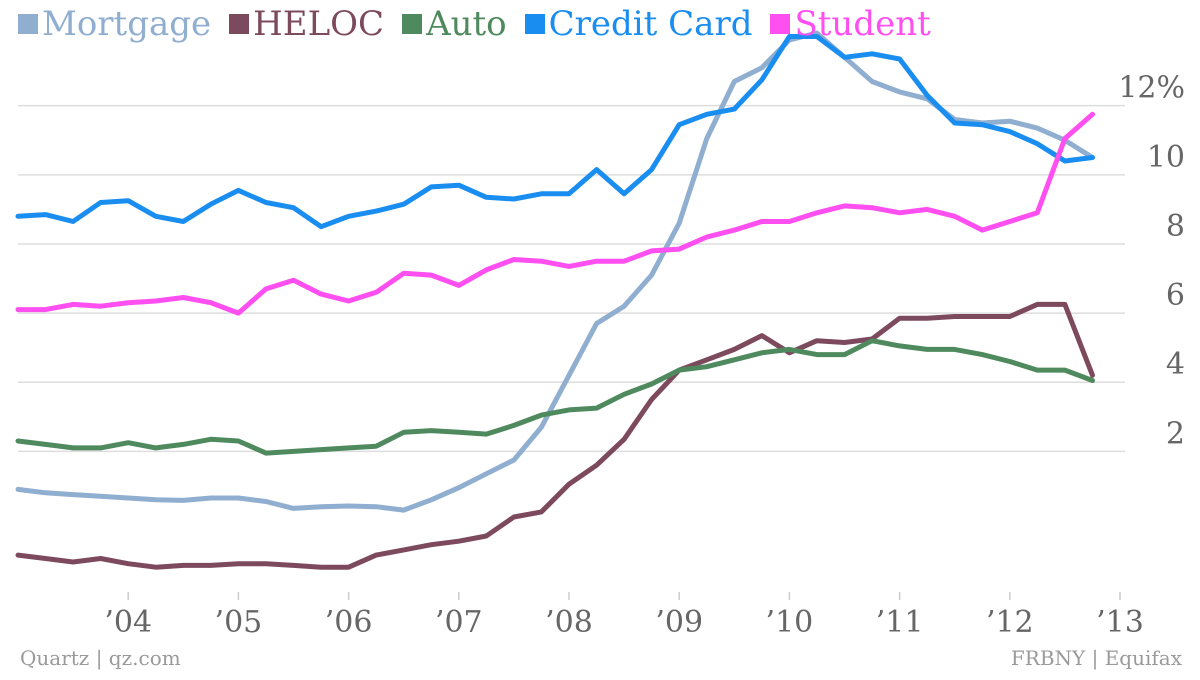 The image size is (1200, 680). What do you see at coordinates (459, 622) in the screenshot?
I see `x-tick-label: ’07` at bounding box center [459, 622].